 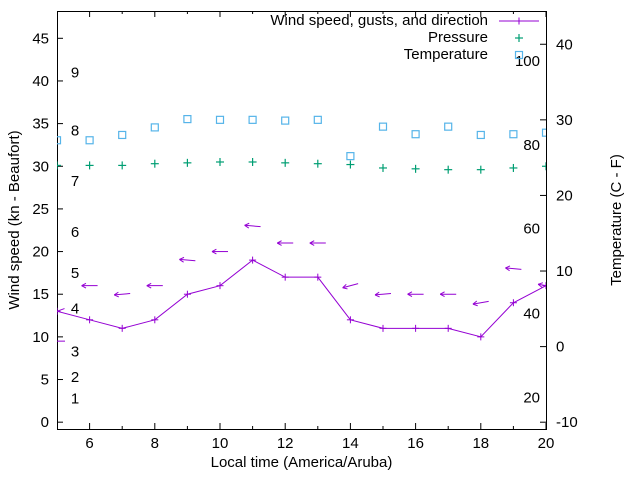 I want to click on beaufort-scale-label: 4, so click(x=75, y=309).